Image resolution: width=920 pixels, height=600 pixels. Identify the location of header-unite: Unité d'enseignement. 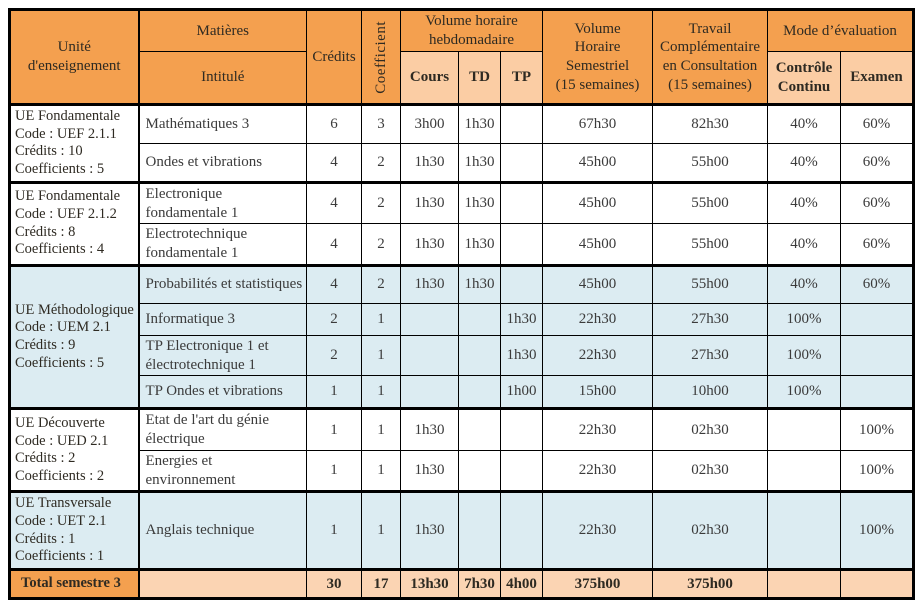
(74, 57).